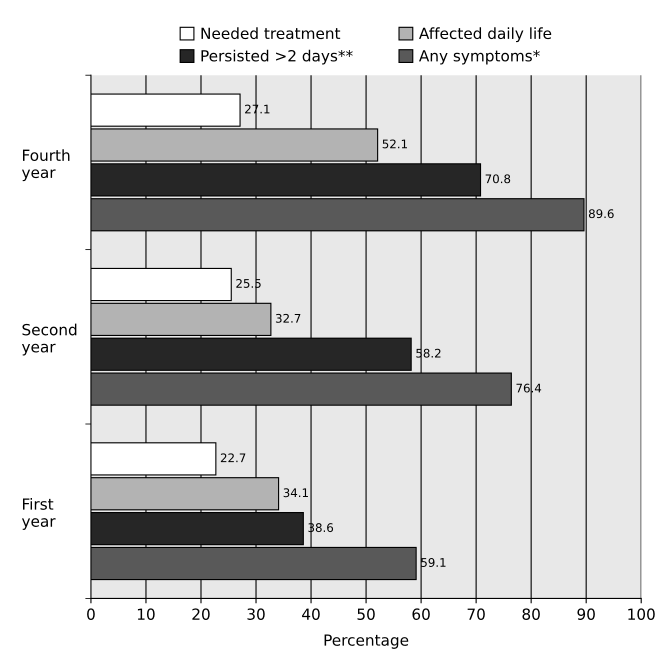 The height and width of the screenshot is (654, 659). Describe the element at coordinates (498, 179) in the screenshot. I see `data-label: 70.8` at that location.